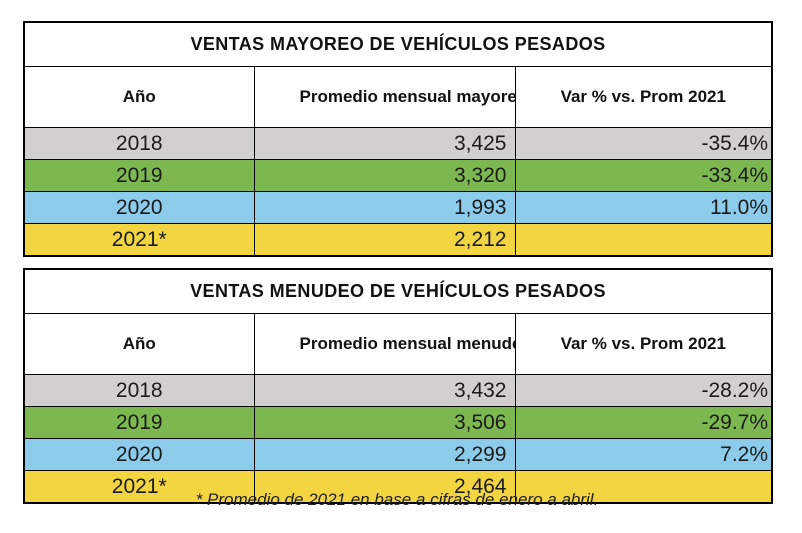 Image resolution: width=802 pixels, height=533 pixels. I want to click on table-row-mayoreo-2020: 2020 1,993 11.0%, so click(398, 207).